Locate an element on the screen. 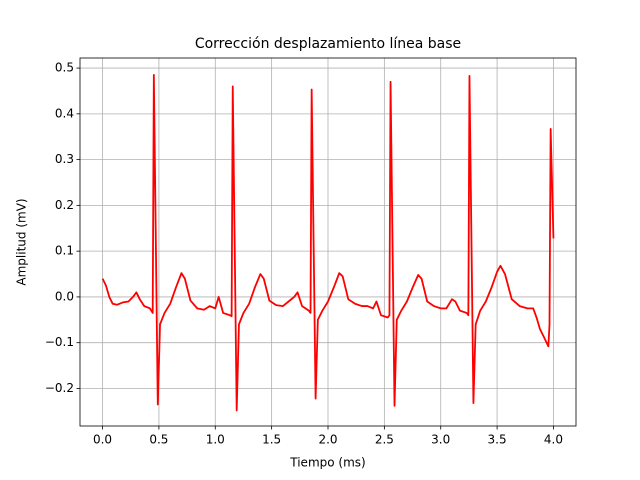 Image resolution: width=640 pixels, height=480 pixels. y-axis-label: Amplitud (mV) is located at coordinates (22, 241).